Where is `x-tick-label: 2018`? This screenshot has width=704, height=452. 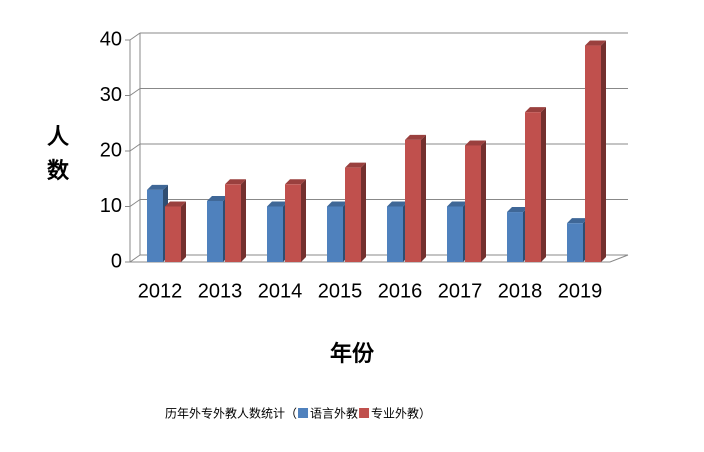
x-tick-label: 2018 is located at coordinates (520, 291).